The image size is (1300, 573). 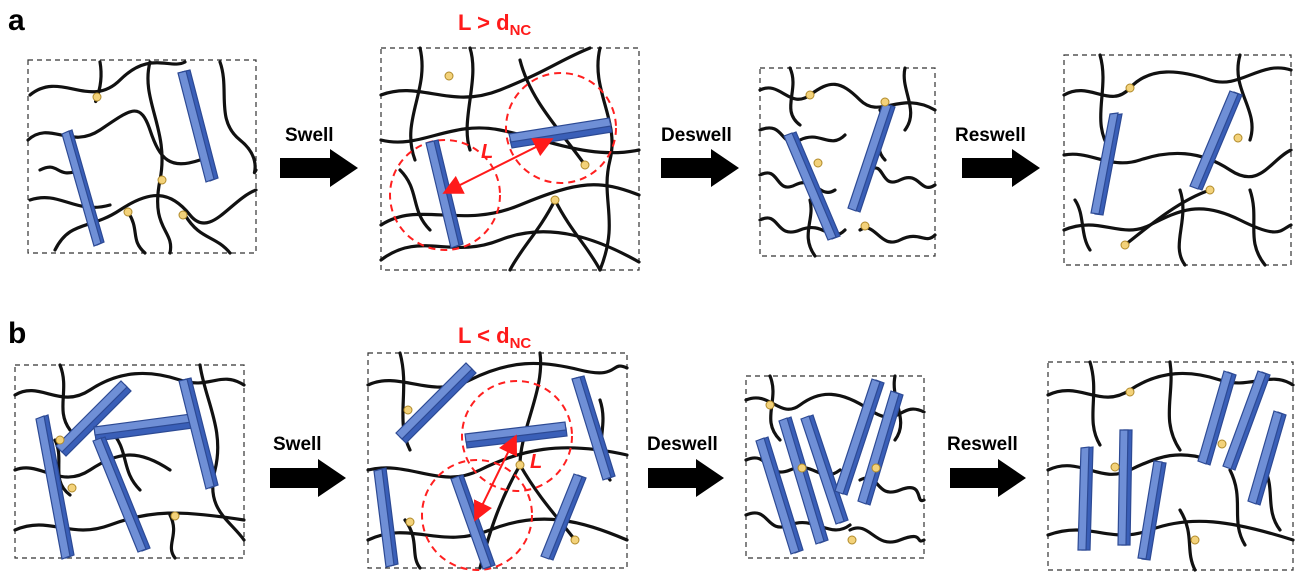 I want to click on panel-a-arrow-swell: Swell, so click(x=319, y=156).